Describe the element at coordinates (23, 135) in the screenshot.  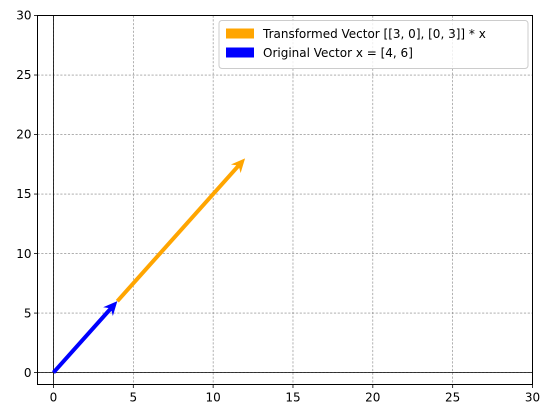
I see `y-tick-label: 20` at that location.